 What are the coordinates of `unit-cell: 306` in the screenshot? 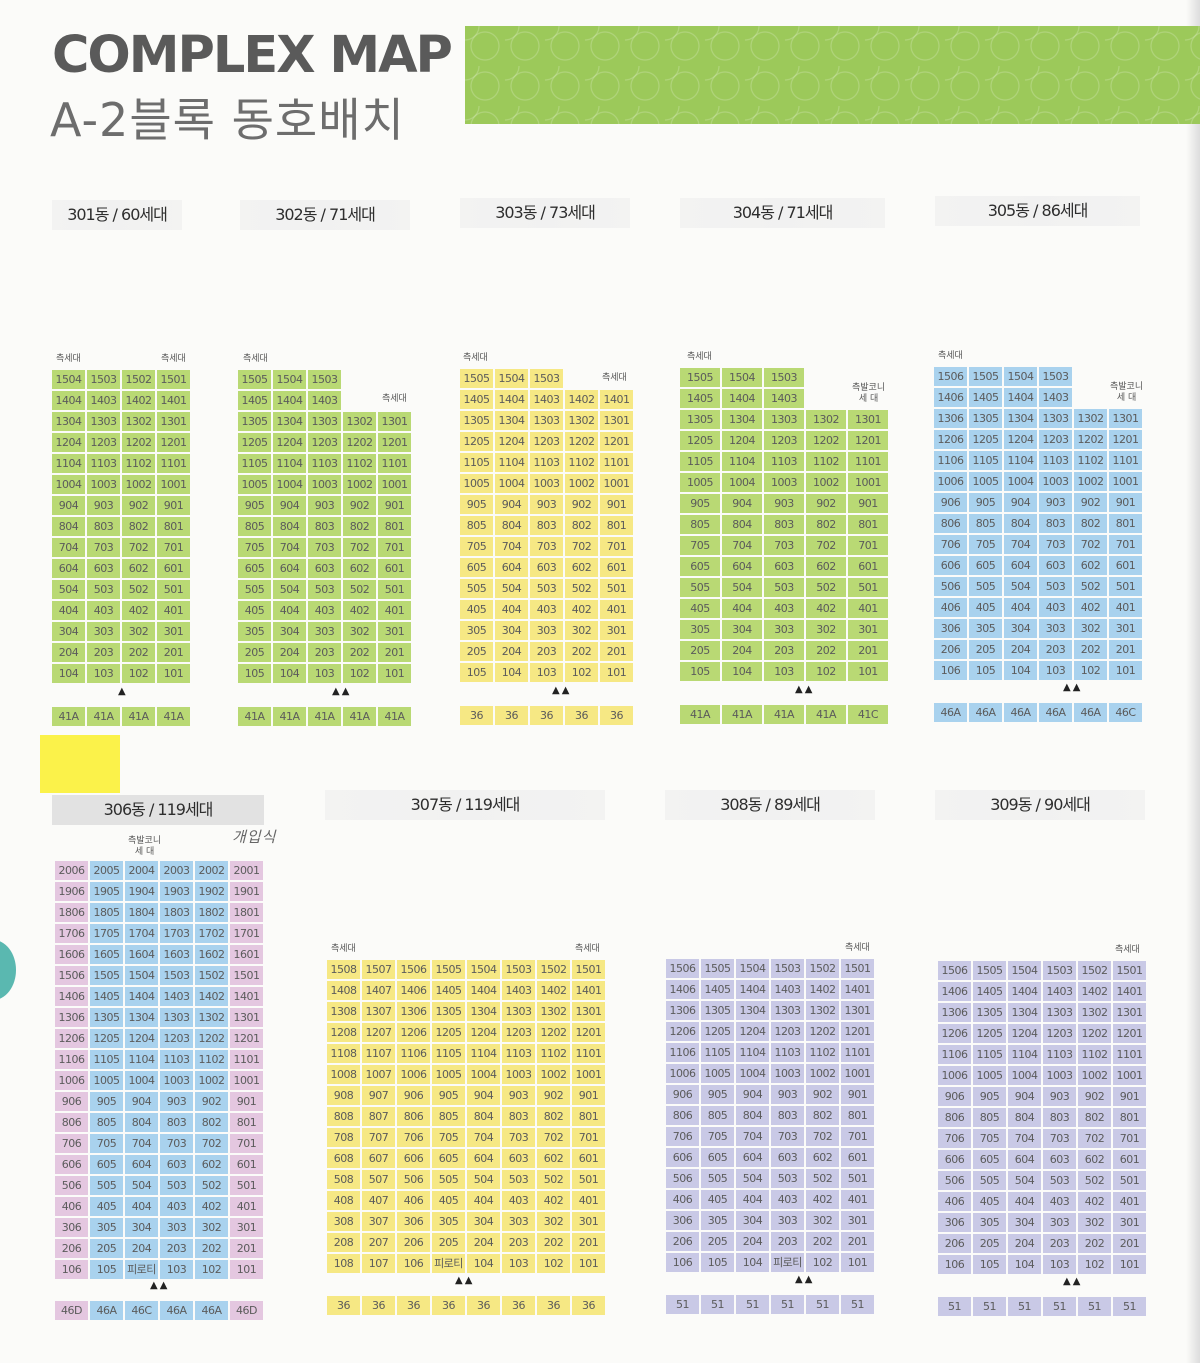 It's located at (954, 1222).